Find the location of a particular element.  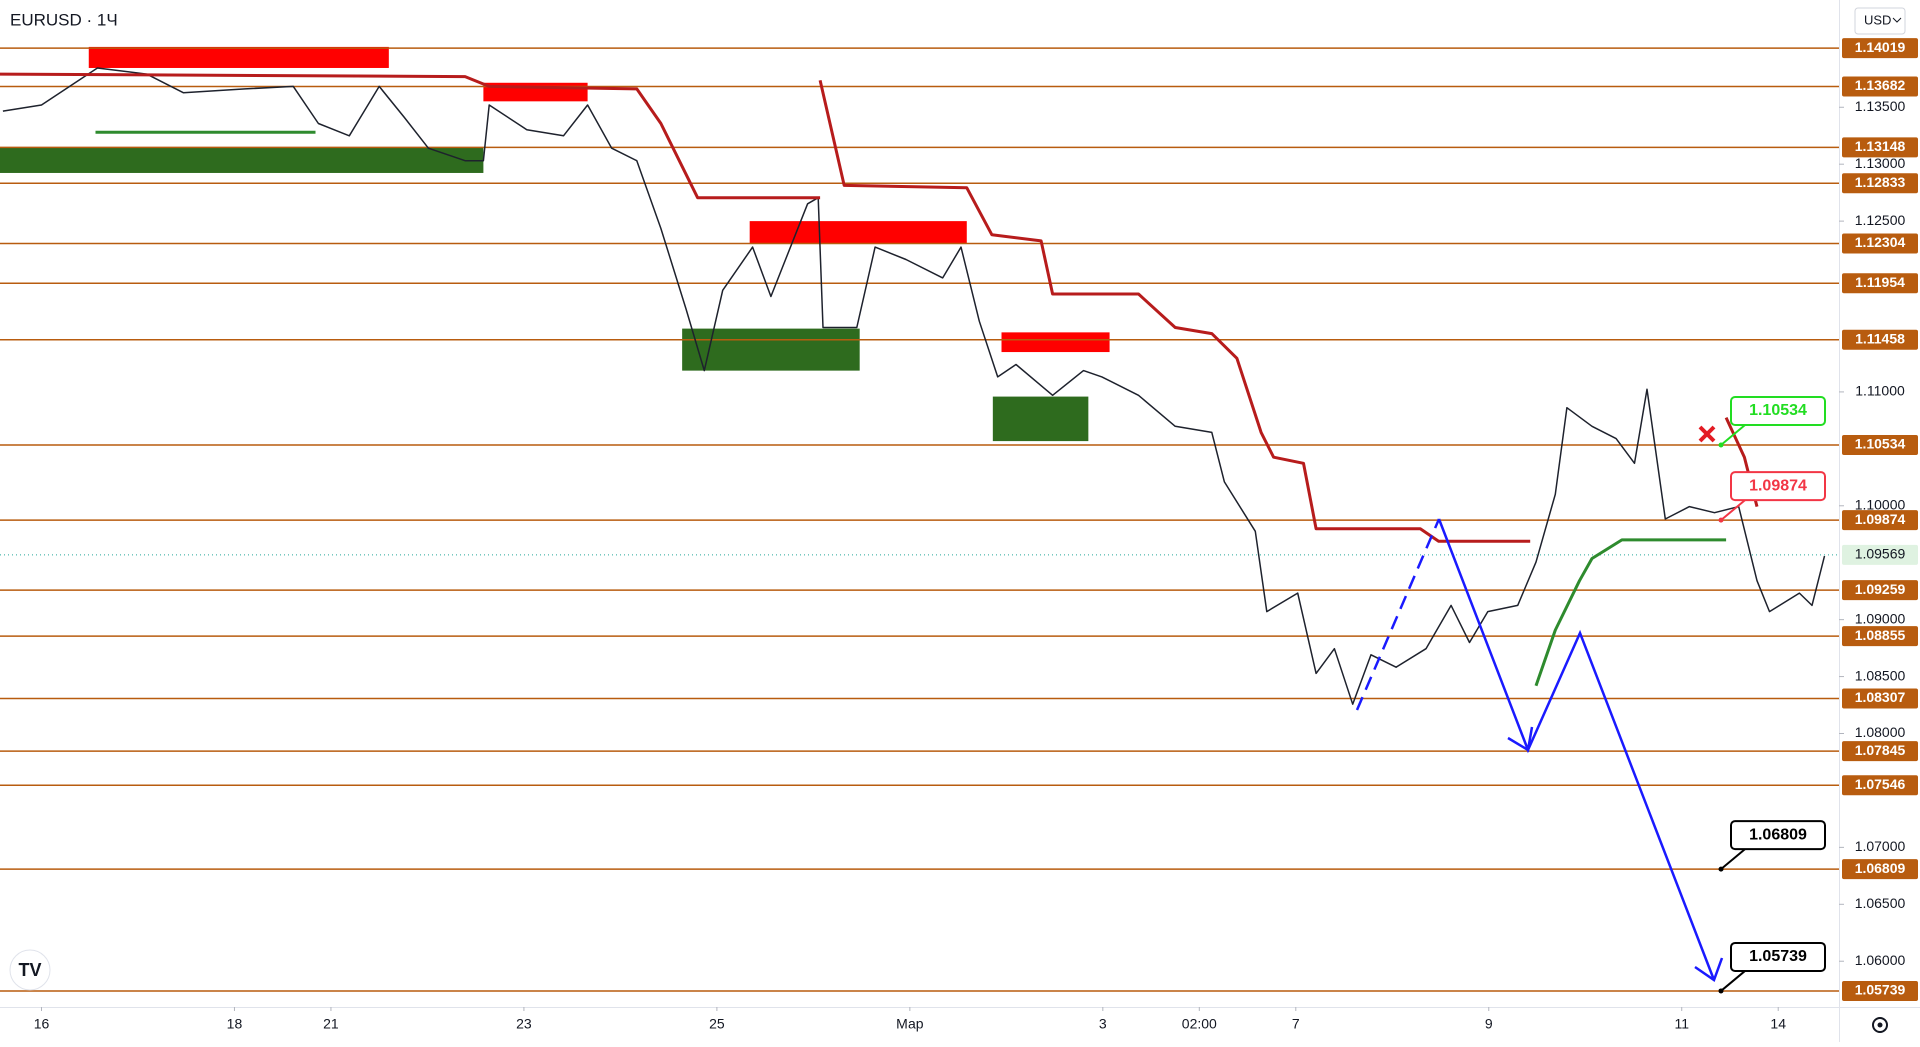

callout-label: 1.10534 is located at coordinates (1778, 410).